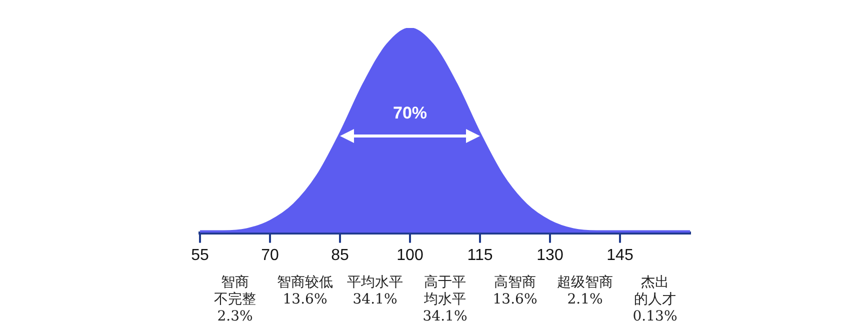 Image resolution: width=850 pixels, height=330 pixels. What do you see at coordinates (305, 291) in the screenshot?
I see `text: 智商较低 13.6%` at bounding box center [305, 291].